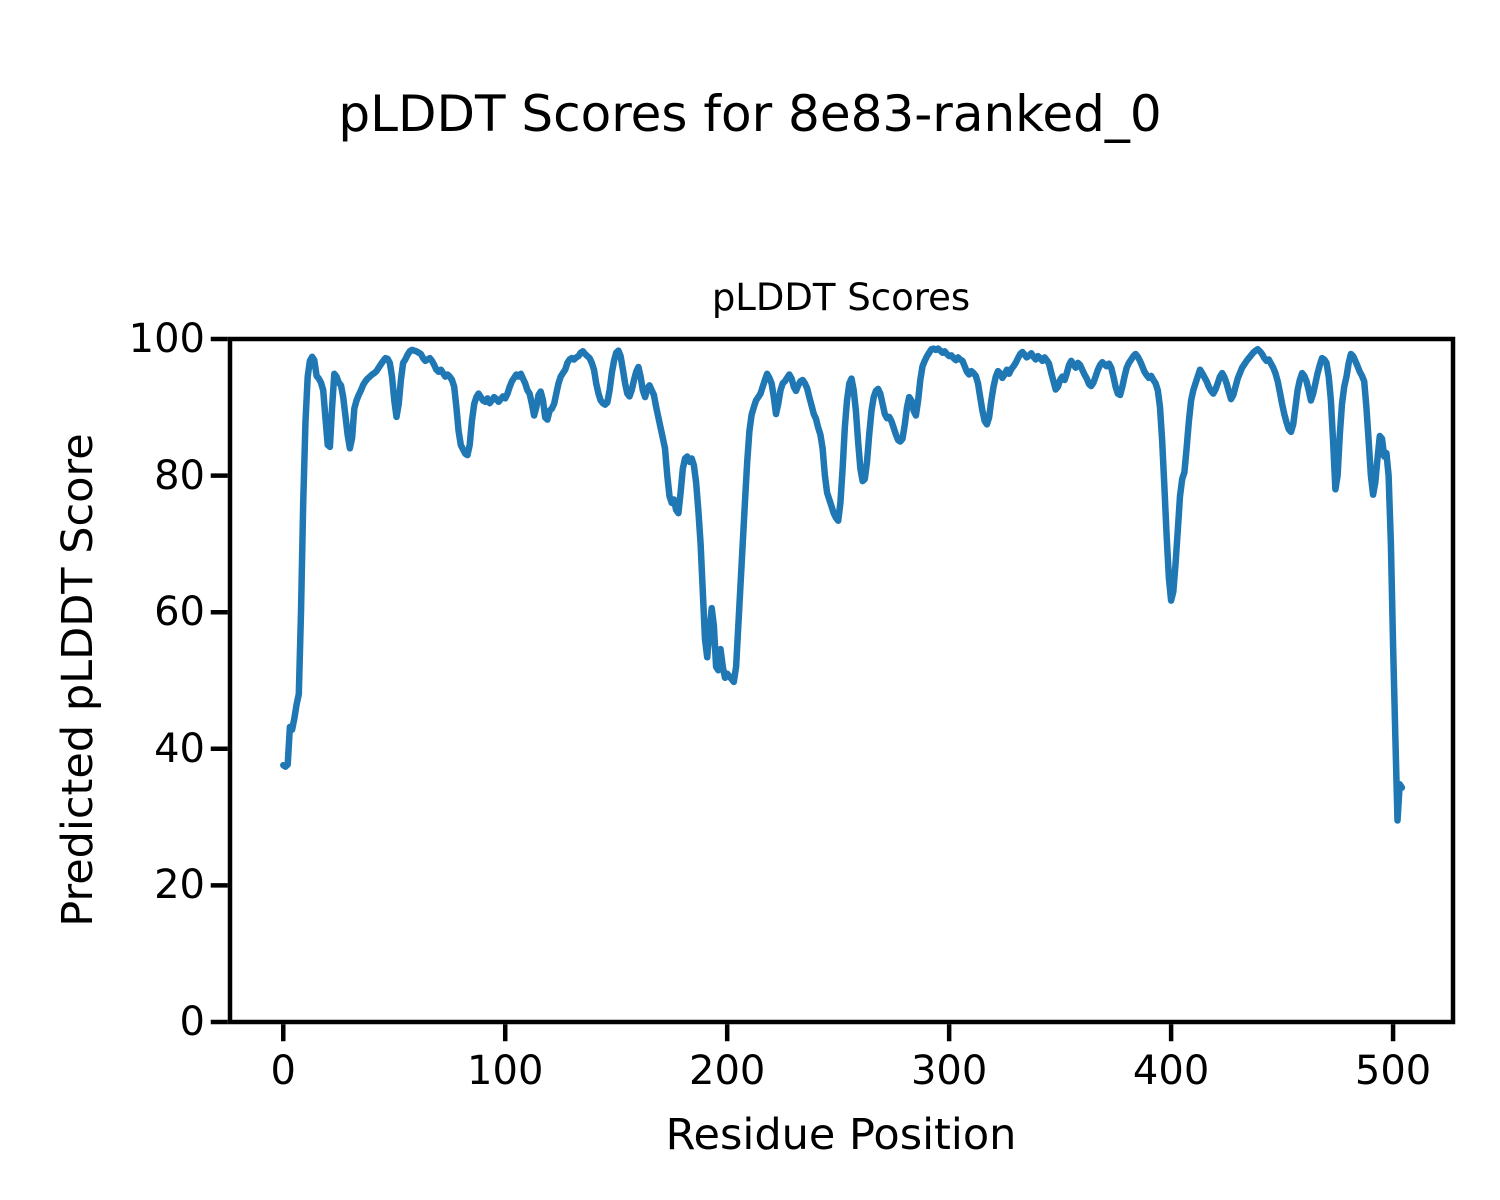 The image size is (1500, 1200). Describe the element at coordinates (1393, 1071) in the screenshot. I see `x-tick-label: 500` at that location.